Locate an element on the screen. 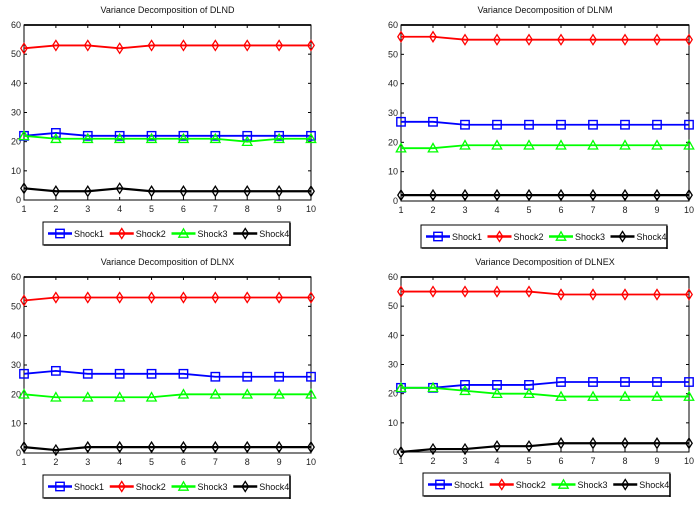 Image resolution: width=700 pixels, height=505 pixels. series-shock3 is located at coordinates (545, 146).